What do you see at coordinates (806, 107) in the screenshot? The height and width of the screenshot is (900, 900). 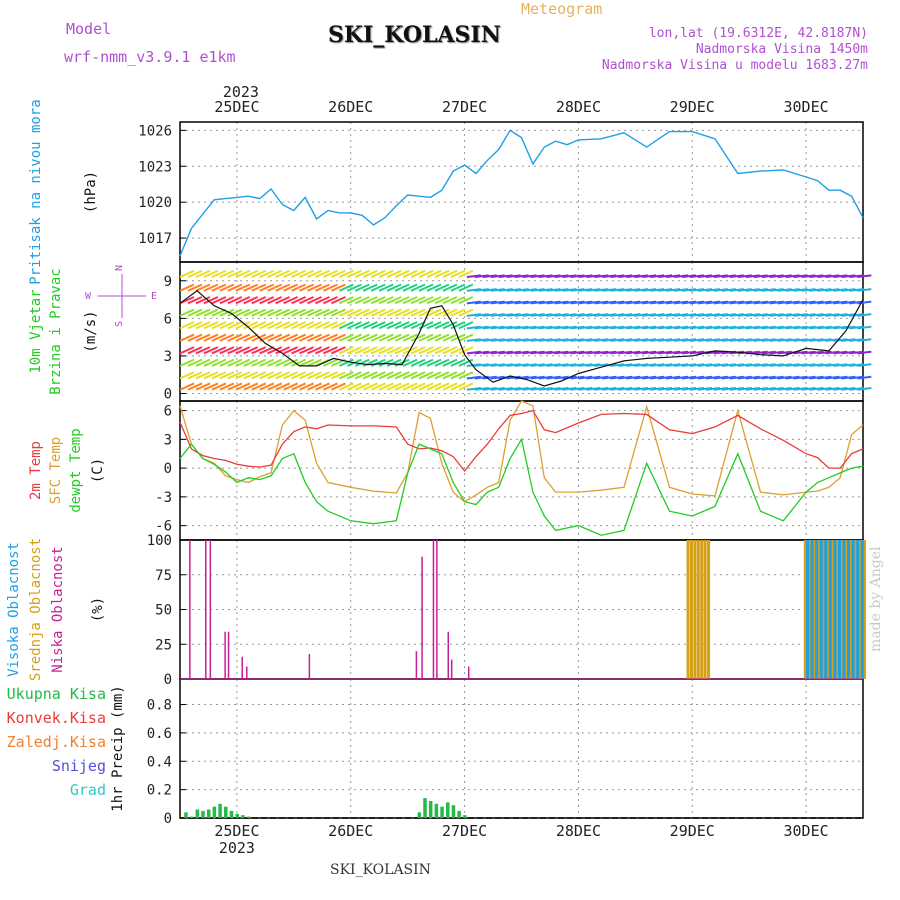 I see `top-xtick-label: 30DEC` at bounding box center [806, 107].